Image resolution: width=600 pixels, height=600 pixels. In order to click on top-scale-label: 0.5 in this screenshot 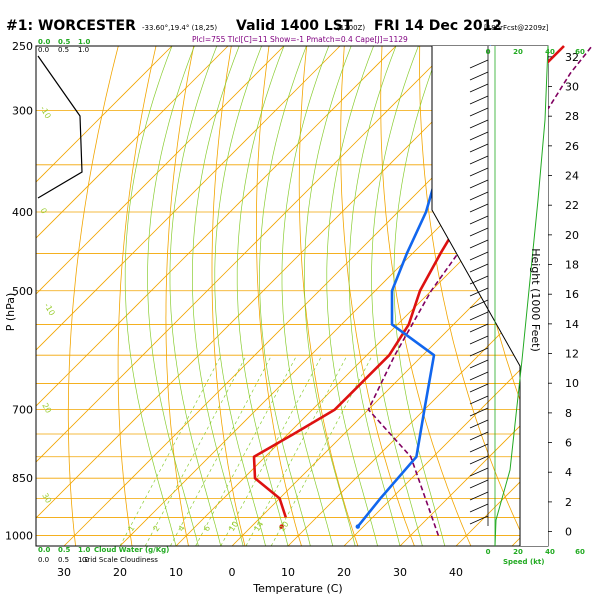, I will do `click(63, 50)`.